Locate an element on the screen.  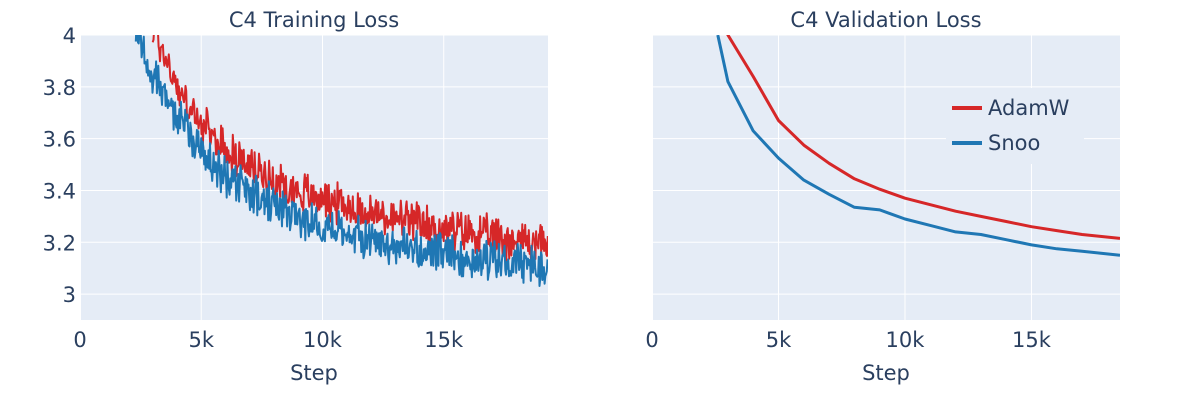
chart-title: C4 Validation Loss is located at coordinates (885, 20).